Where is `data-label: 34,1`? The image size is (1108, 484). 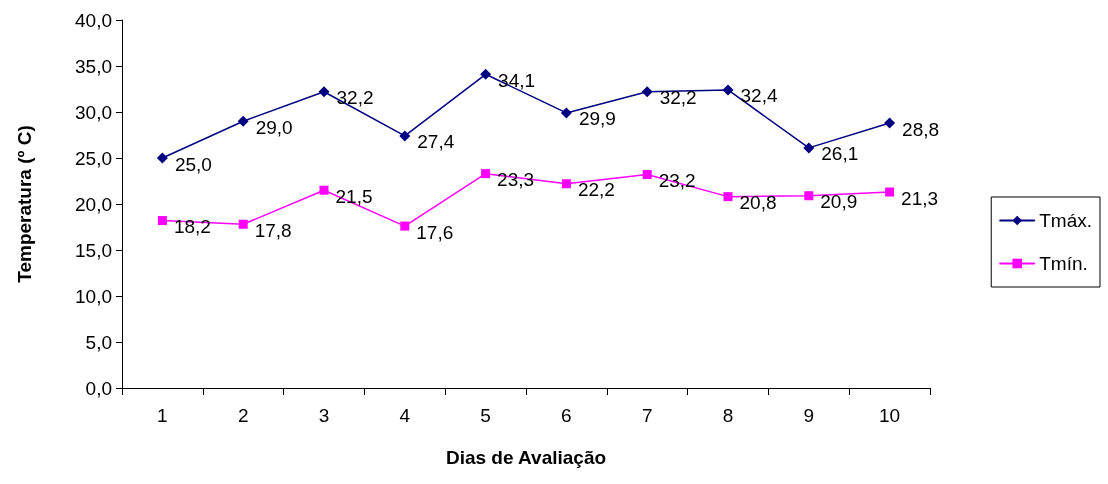 data-label: 34,1 is located at coordinates (517, 80).